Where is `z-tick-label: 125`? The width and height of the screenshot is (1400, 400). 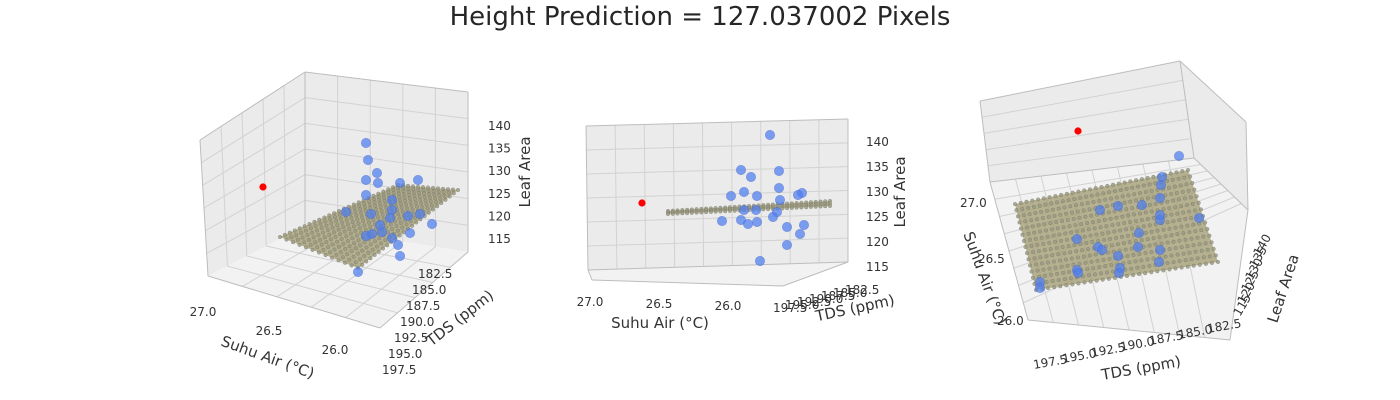
z-tick-label: 125 is located at coordinates (877, 217).